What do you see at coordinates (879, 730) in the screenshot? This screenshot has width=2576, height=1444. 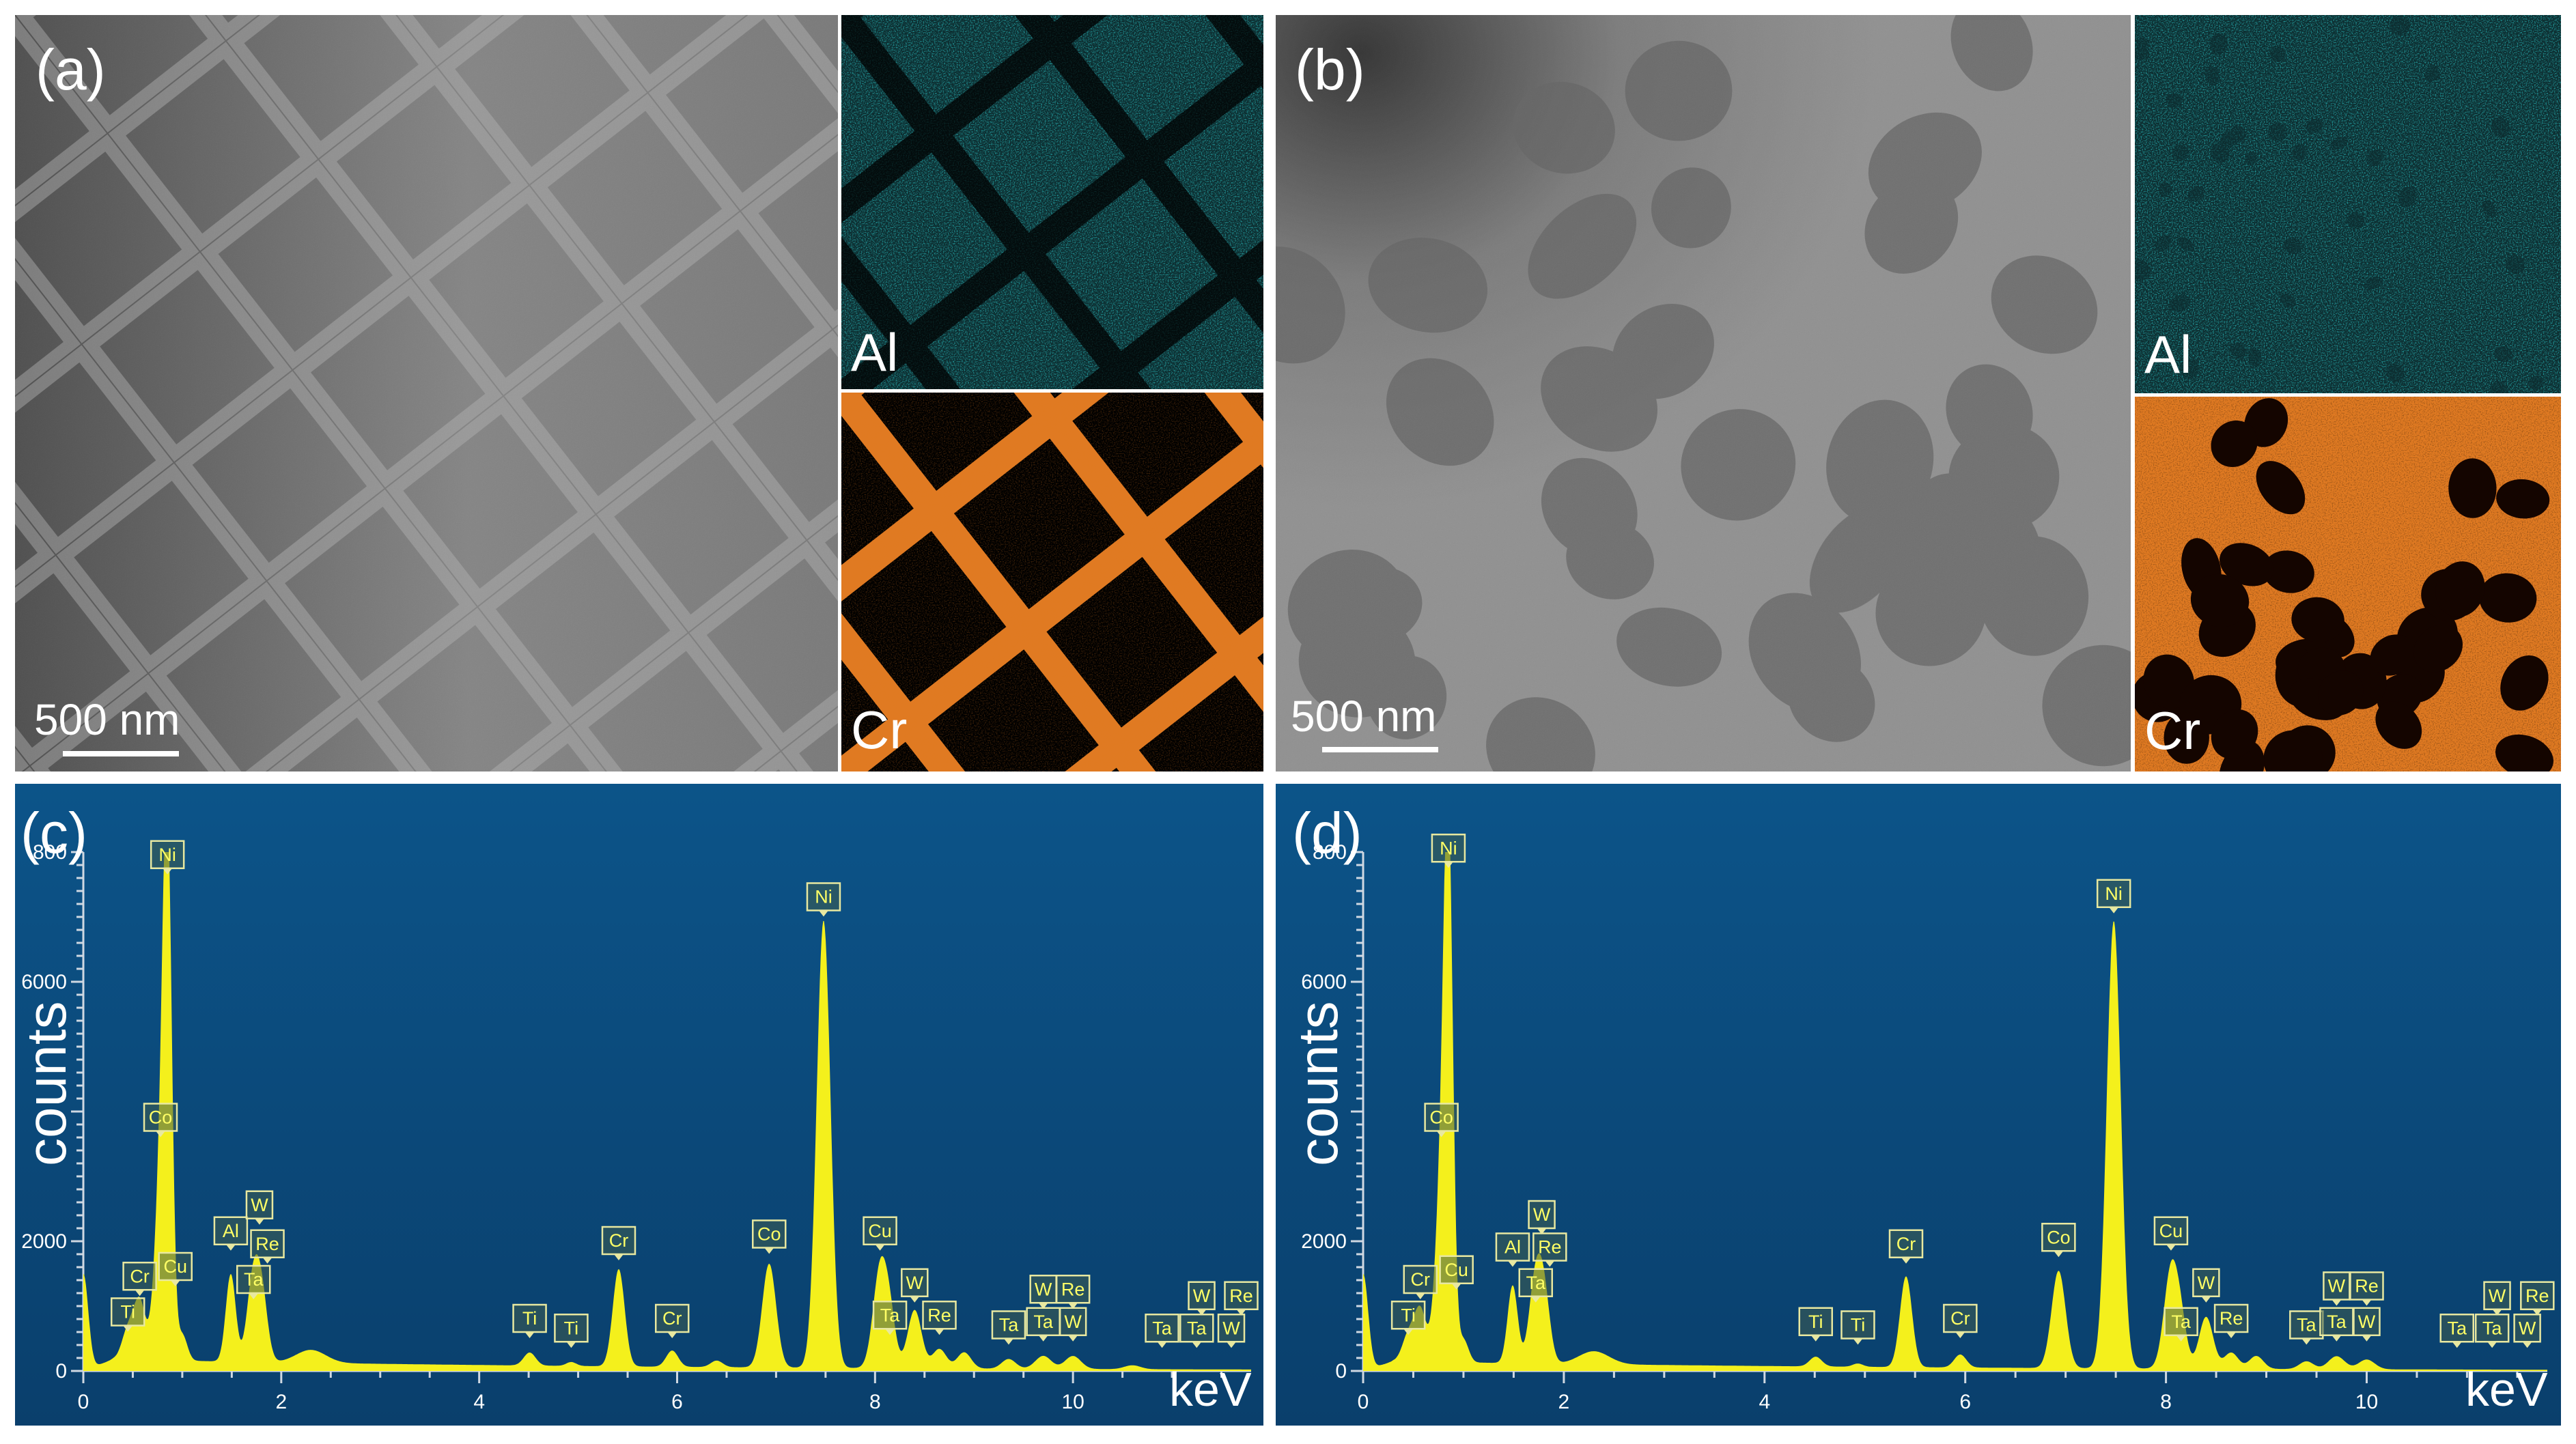 I see `panel-a-cr-label: Cr` at bounding box center [879, 730].